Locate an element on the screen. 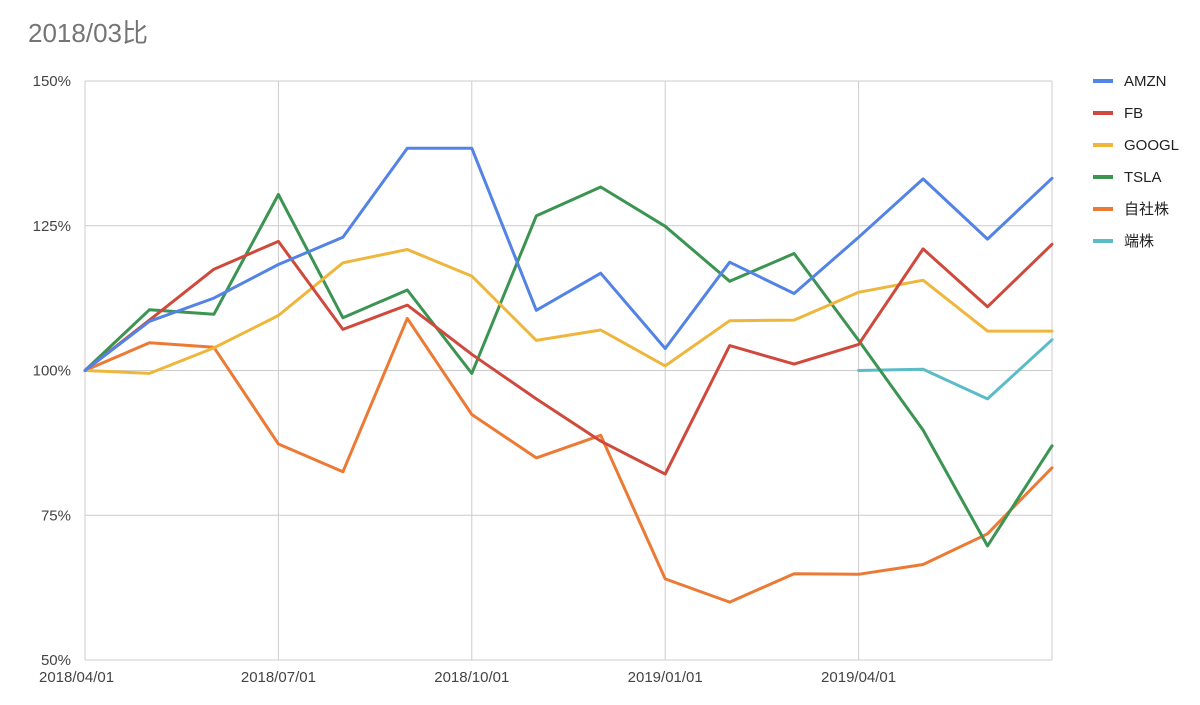  y-tick-label: 100% is located at coordinates (52, 371).